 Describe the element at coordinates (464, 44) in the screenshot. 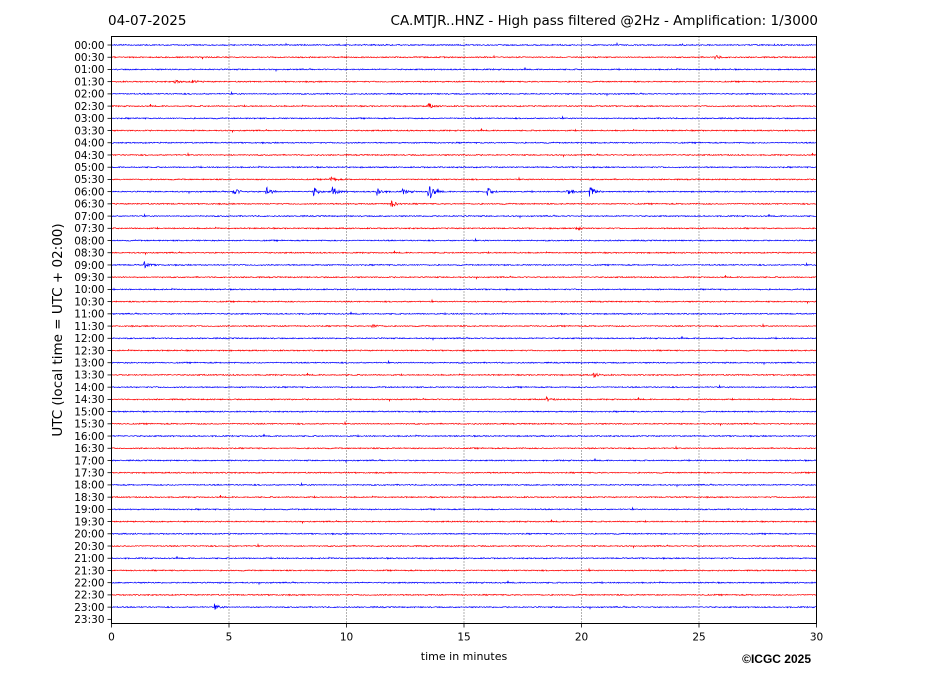

I see `trace-00:00` at that location.